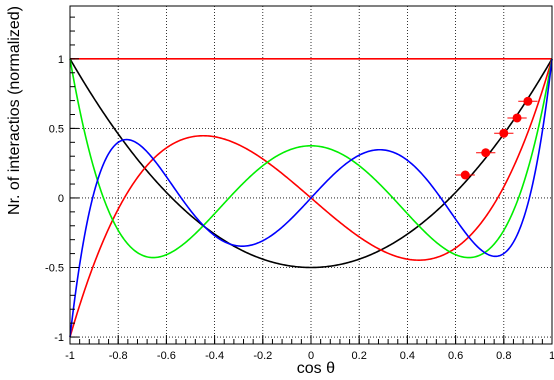 The height and width of the screenshot is (380, 554). I want to click on x-tick-label: 1, so click(551, 356).